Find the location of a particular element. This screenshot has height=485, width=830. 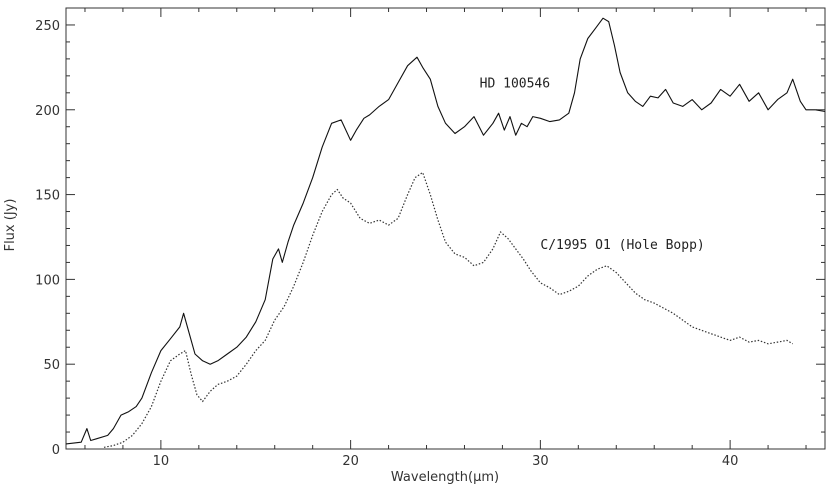

y-tick-label: 0 is located at coordinates (56, 450).